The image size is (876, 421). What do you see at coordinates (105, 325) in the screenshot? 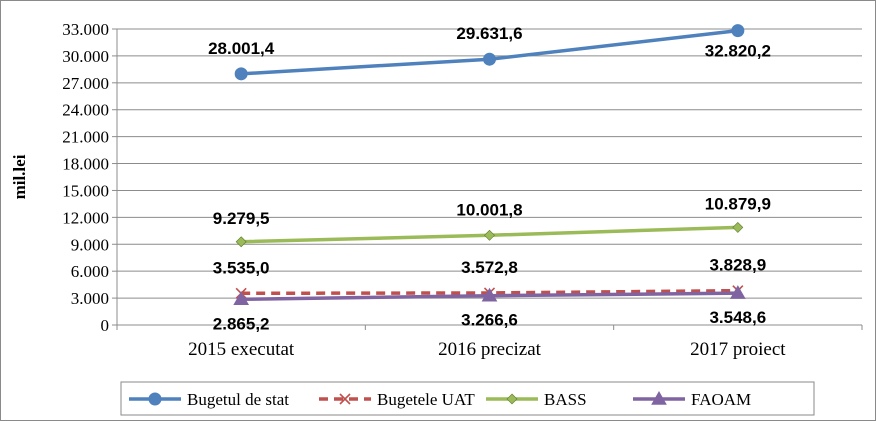
I see `y-tick-label: 0` at bounding box center [105, 325].